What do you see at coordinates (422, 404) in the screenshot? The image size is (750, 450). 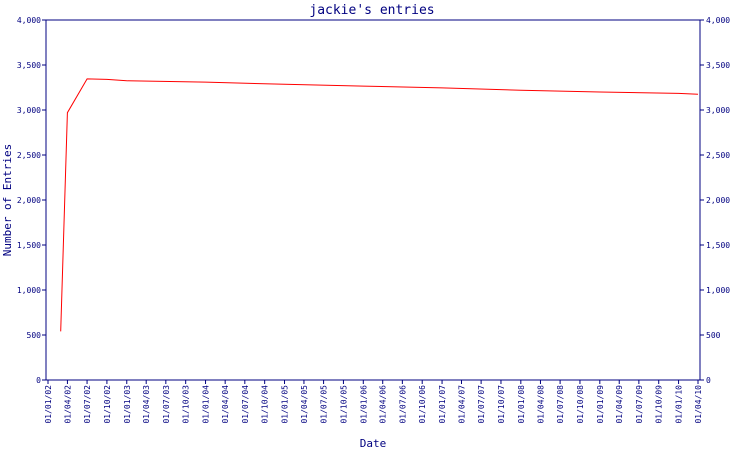 I see `x-tick-label: 01/10/06` at bounding box center [422, 404].